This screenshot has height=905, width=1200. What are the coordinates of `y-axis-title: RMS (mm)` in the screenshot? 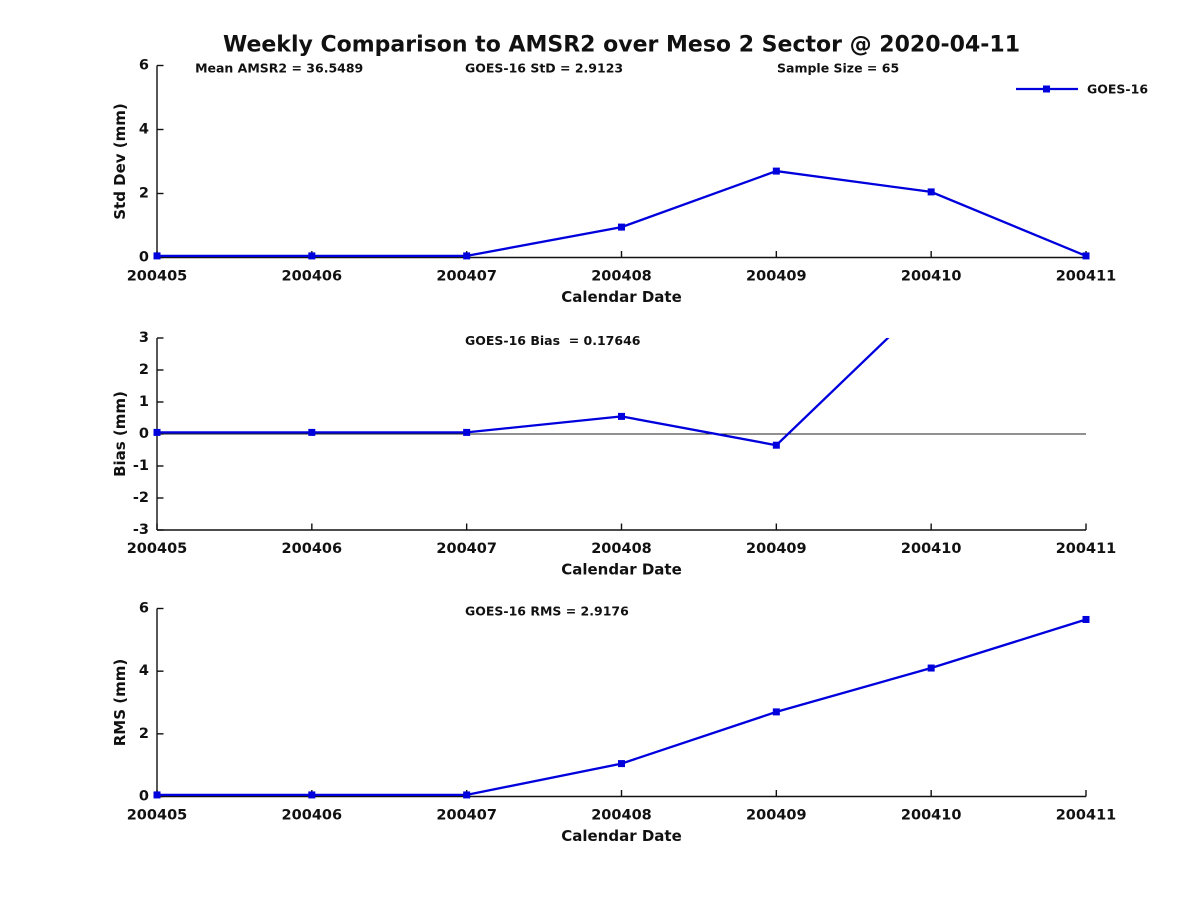 It's located at (120, 702).